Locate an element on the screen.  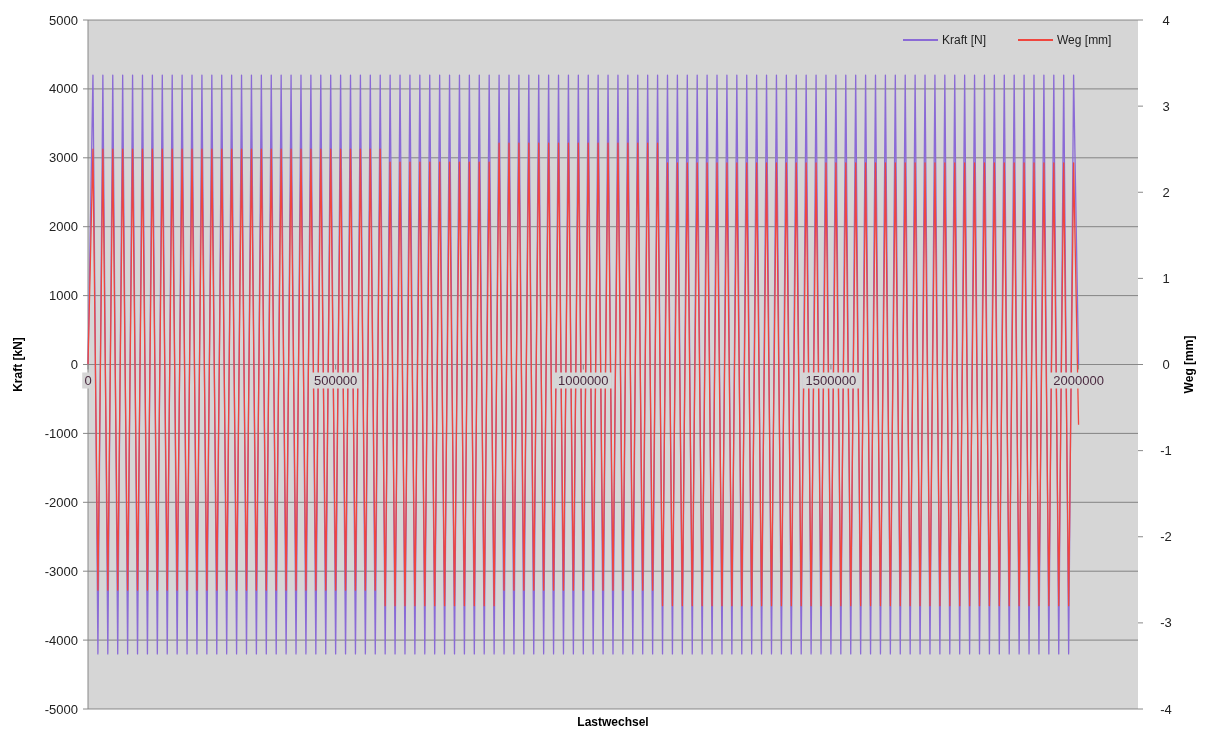
legend-label: Weg [mm] is located at coordinates (1084, 40).